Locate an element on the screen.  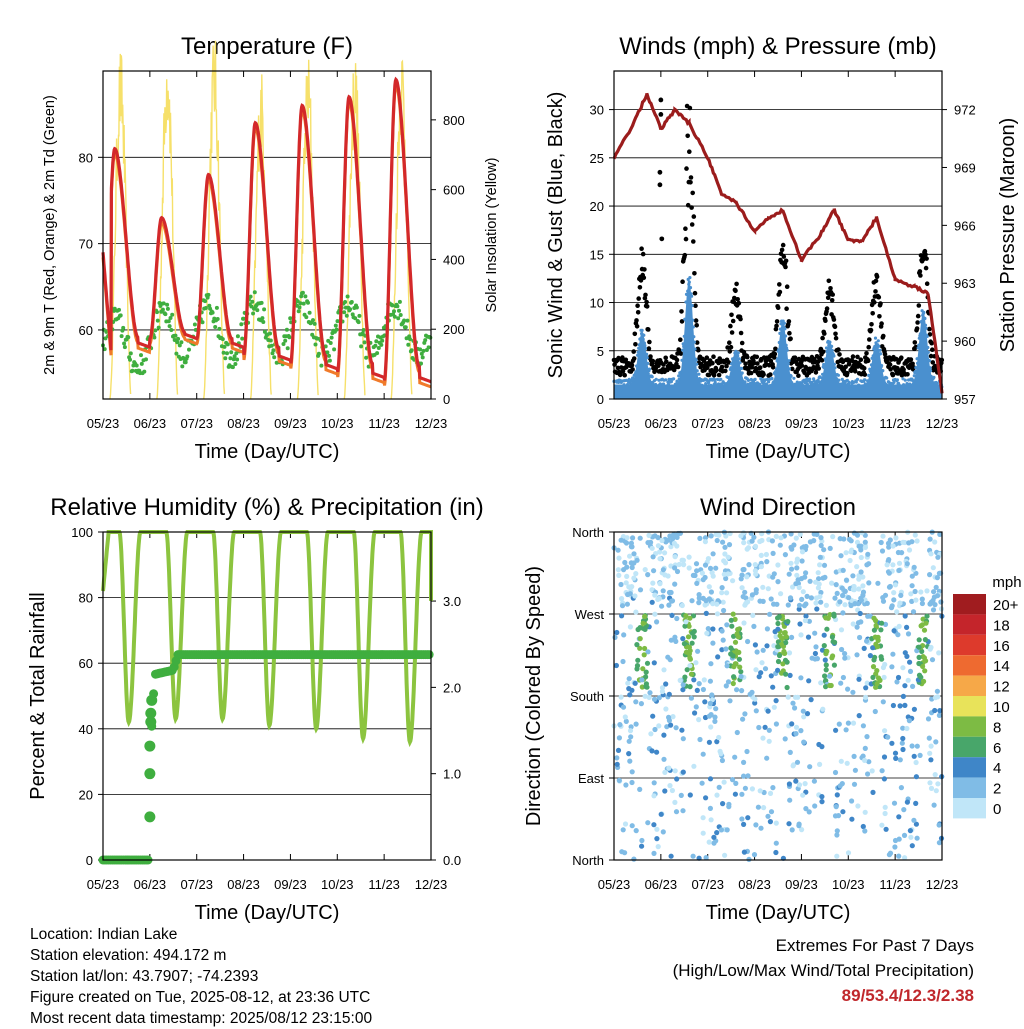
wind-ytick-label: 0 is located at coordinates (600, 399).